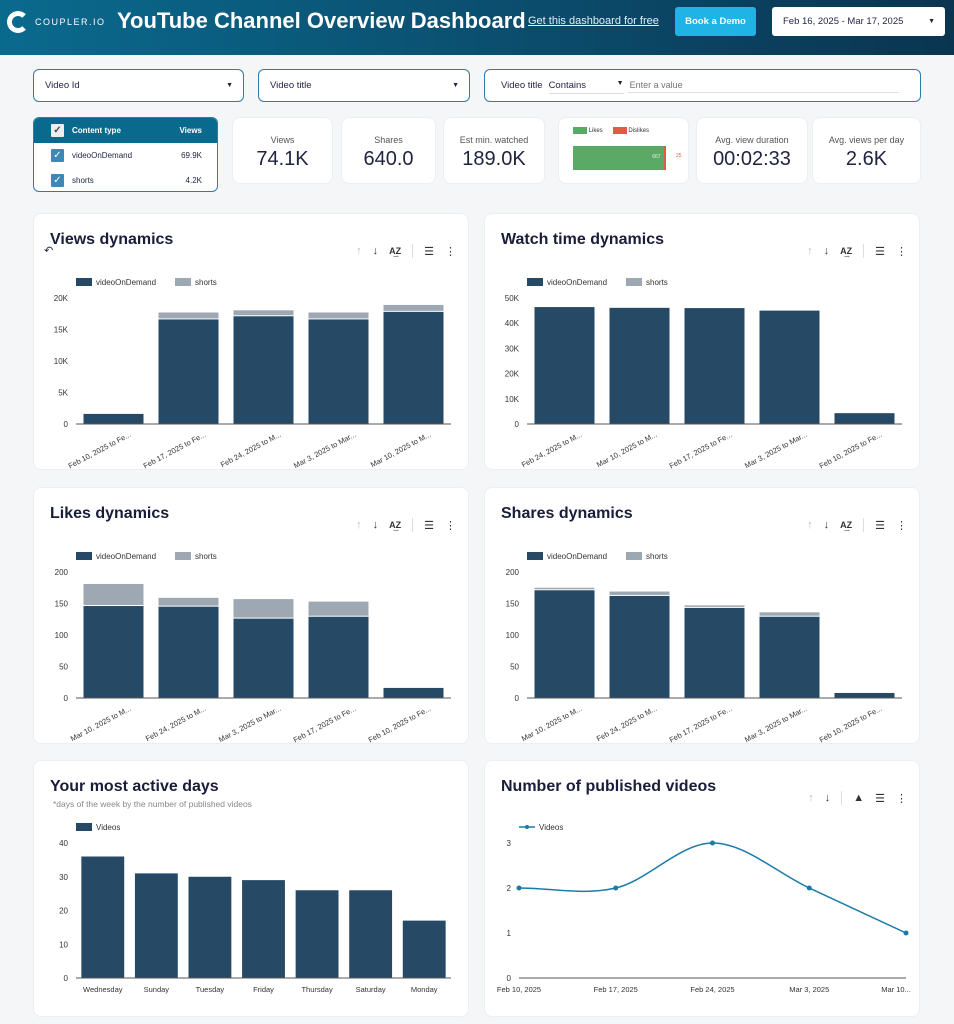  Describe the element at coordinates (843, 21) in the screenshot. I see `date-range-value: Feb 16, 2025 - Mar 17, 2025` at that location.